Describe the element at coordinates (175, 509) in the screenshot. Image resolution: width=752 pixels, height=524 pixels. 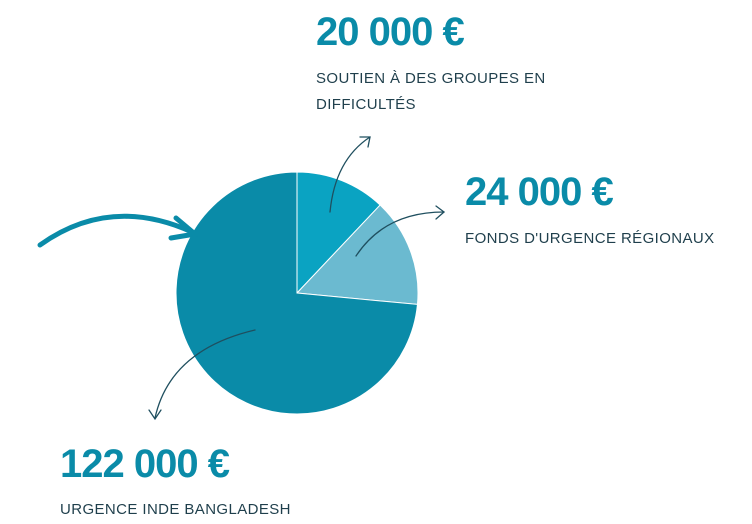
I see `category-label: URGENCE INDE BANGLADESH` at that location.